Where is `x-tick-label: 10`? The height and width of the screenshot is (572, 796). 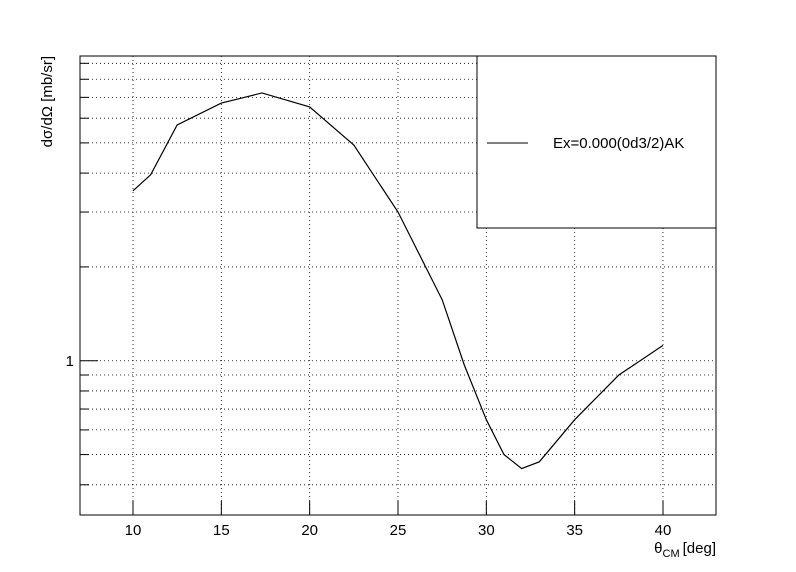 x-tick-label: 10 is located at coordinates (133, 530).